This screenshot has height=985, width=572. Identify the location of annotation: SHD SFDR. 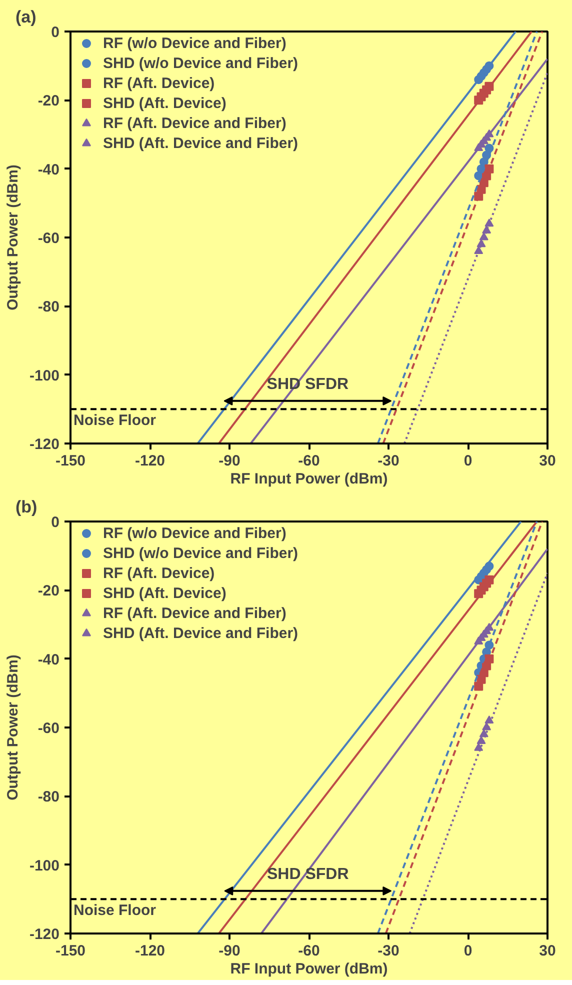
(308, 874).